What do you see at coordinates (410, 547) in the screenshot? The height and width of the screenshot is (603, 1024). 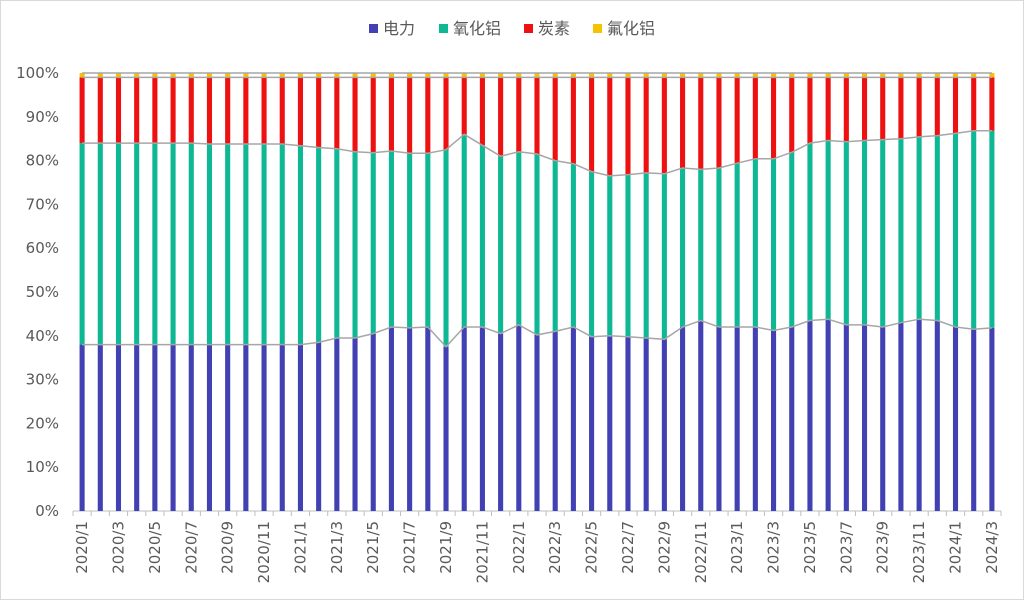 I see `x-tick-label: 2021/7` at bounding box center [410, 547].